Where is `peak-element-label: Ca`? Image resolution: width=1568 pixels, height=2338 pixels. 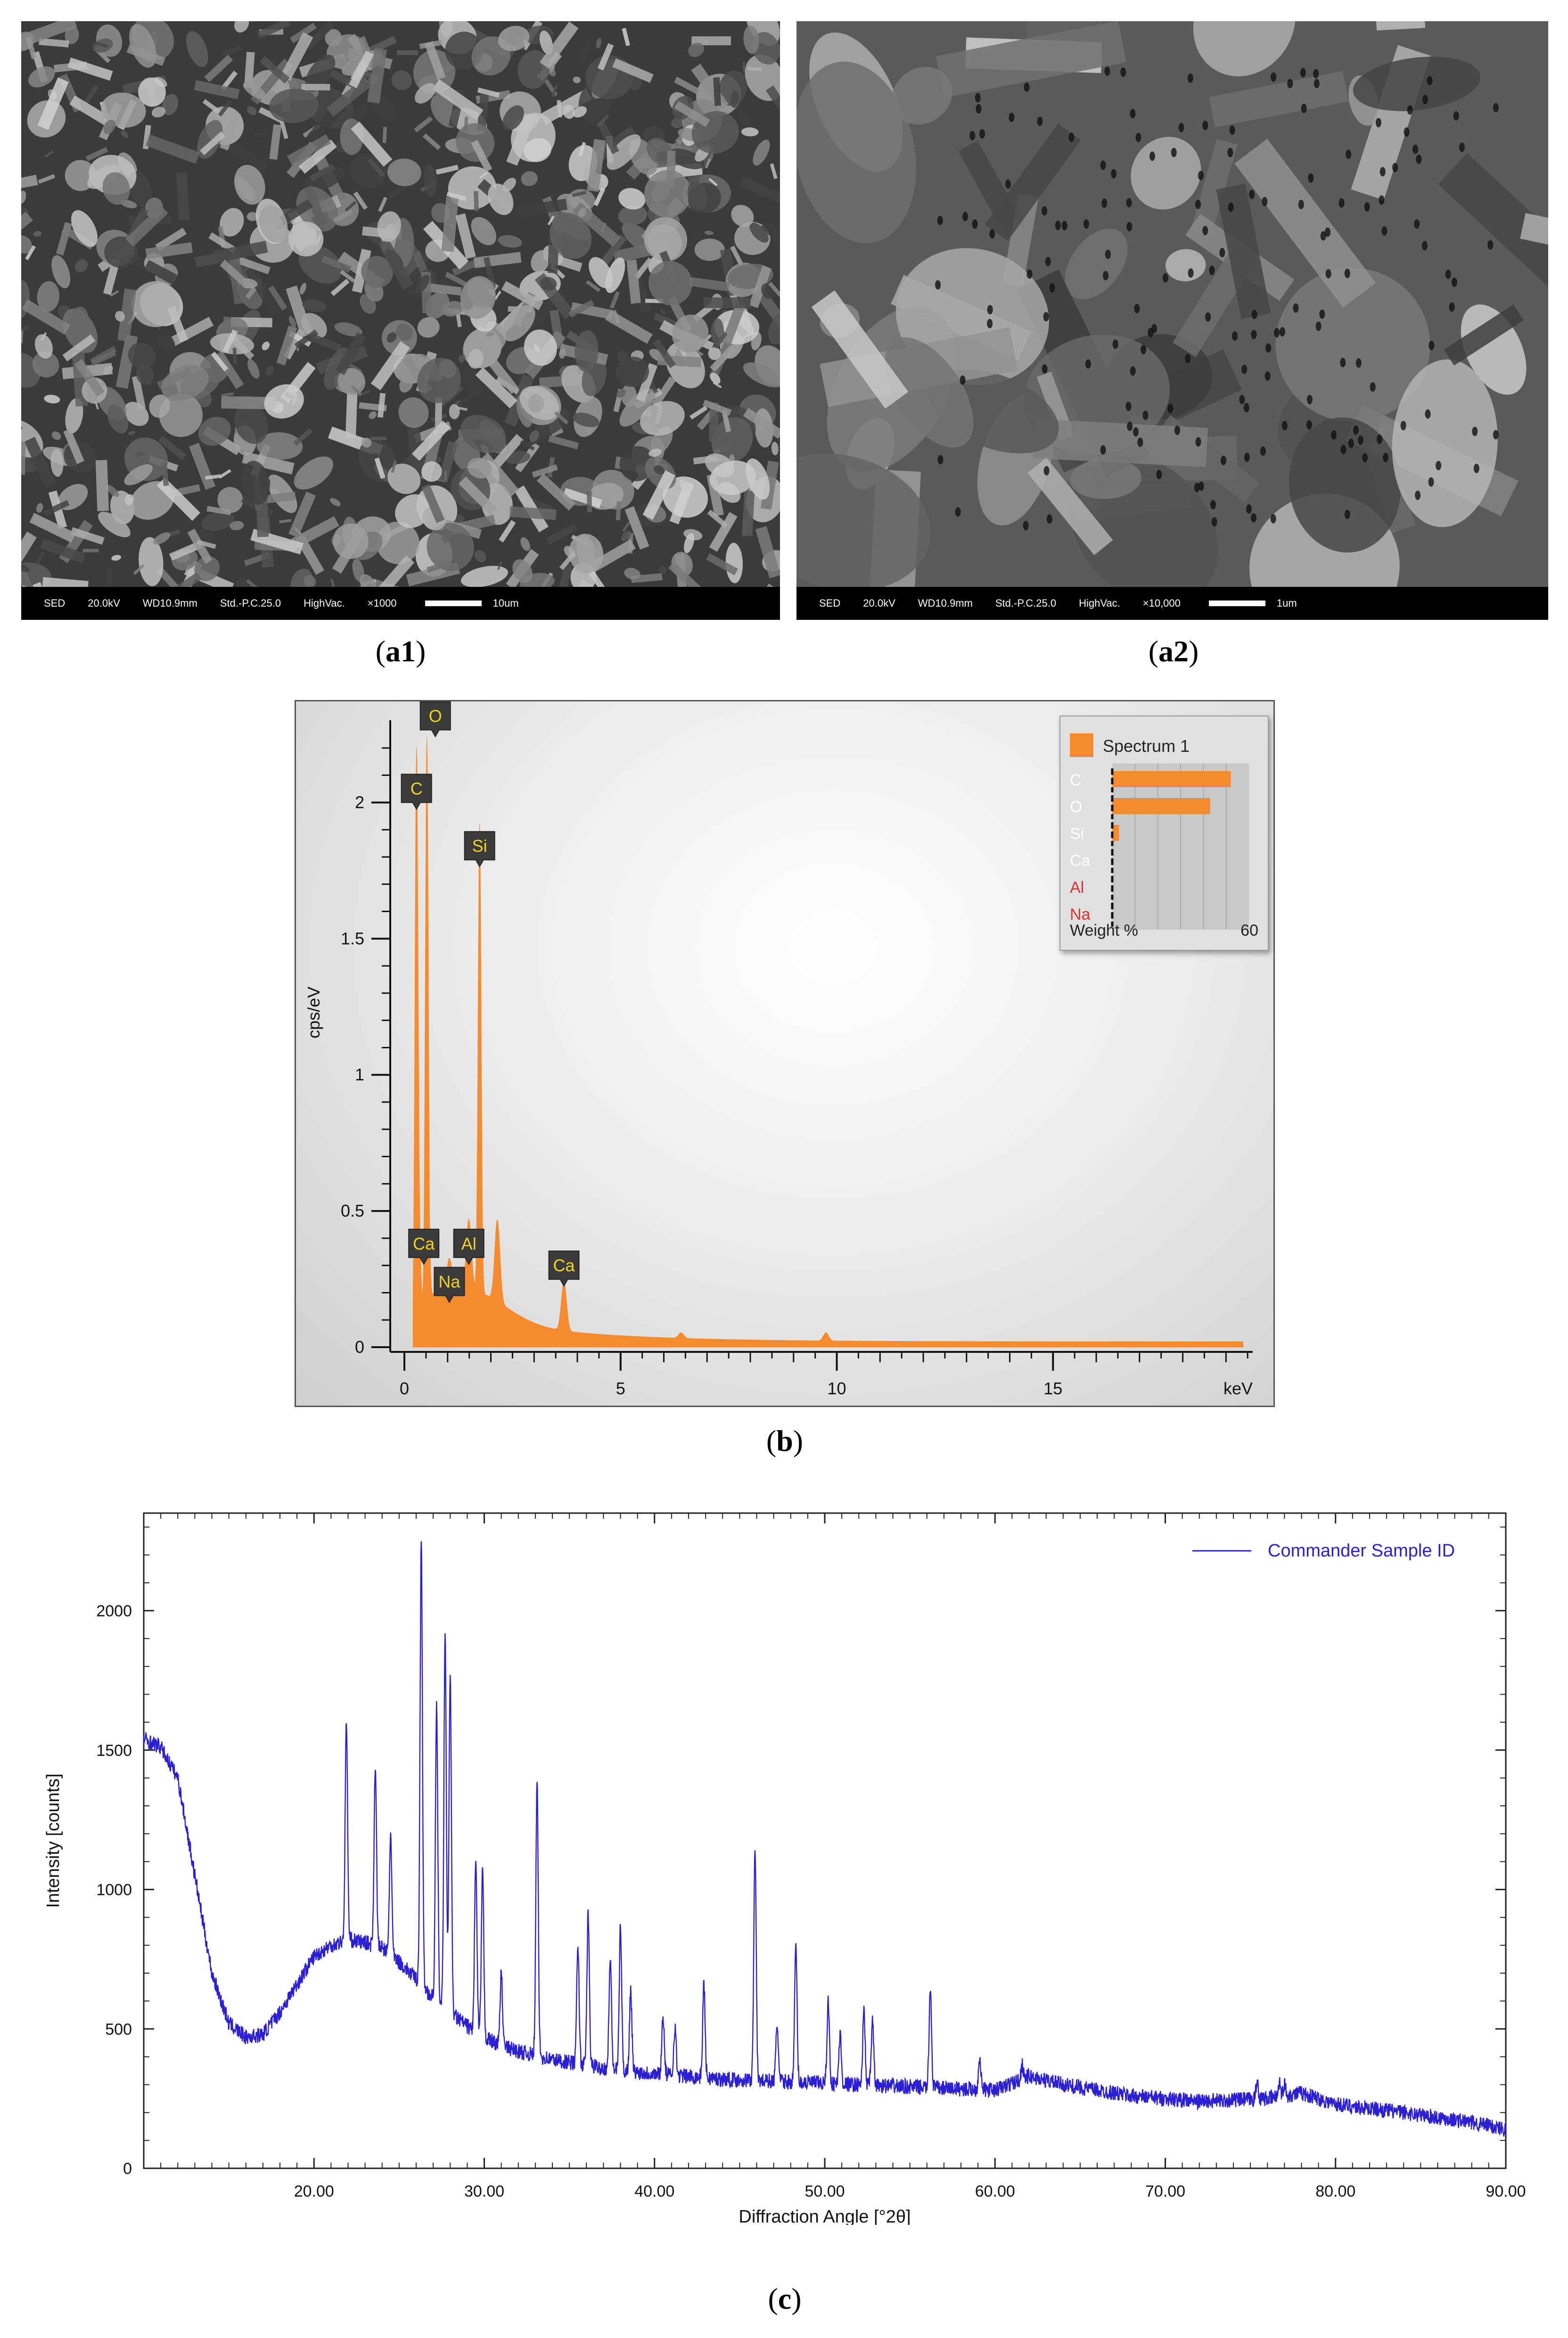
peak-element-label: Ca is located at coordinates (424, 1243).